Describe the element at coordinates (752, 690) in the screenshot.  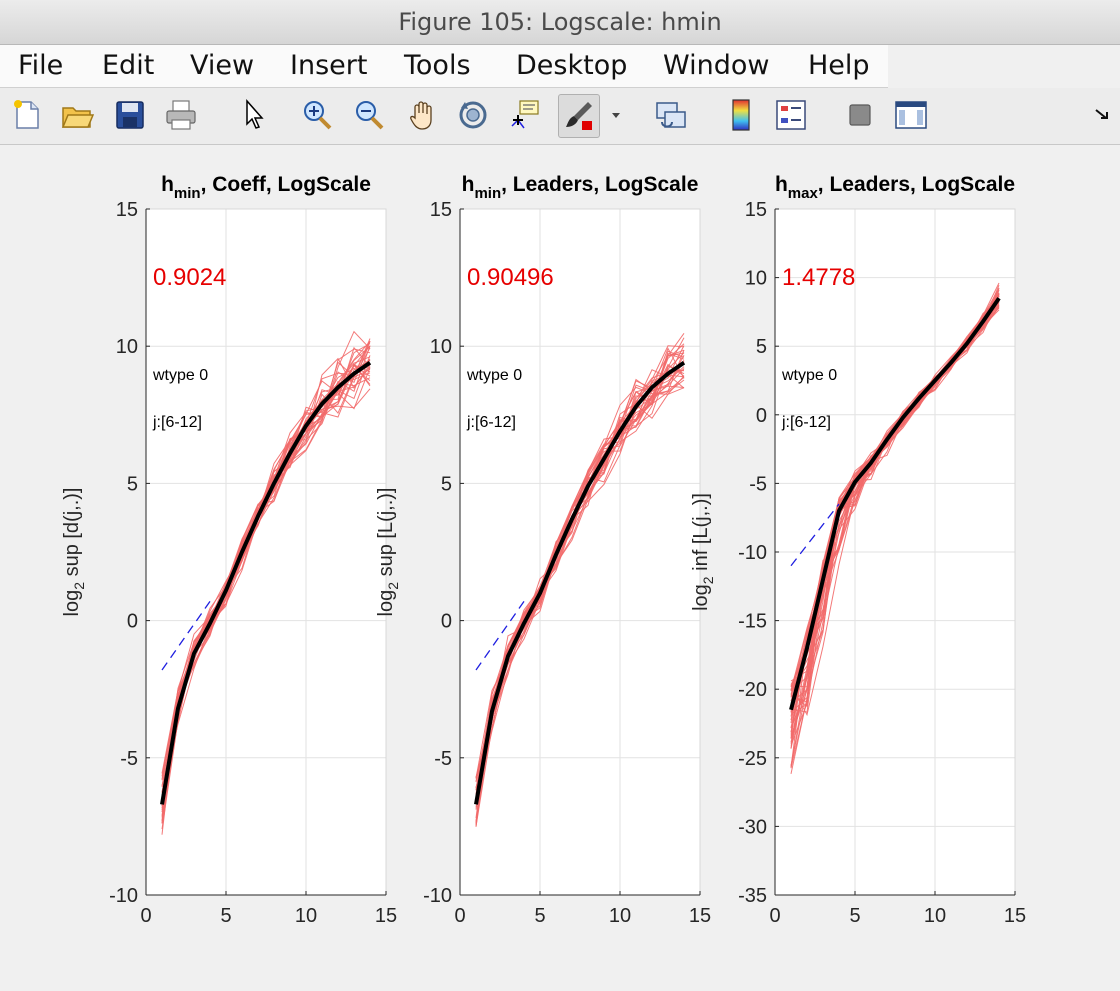
I see `y-tick-label: -20` at that location.